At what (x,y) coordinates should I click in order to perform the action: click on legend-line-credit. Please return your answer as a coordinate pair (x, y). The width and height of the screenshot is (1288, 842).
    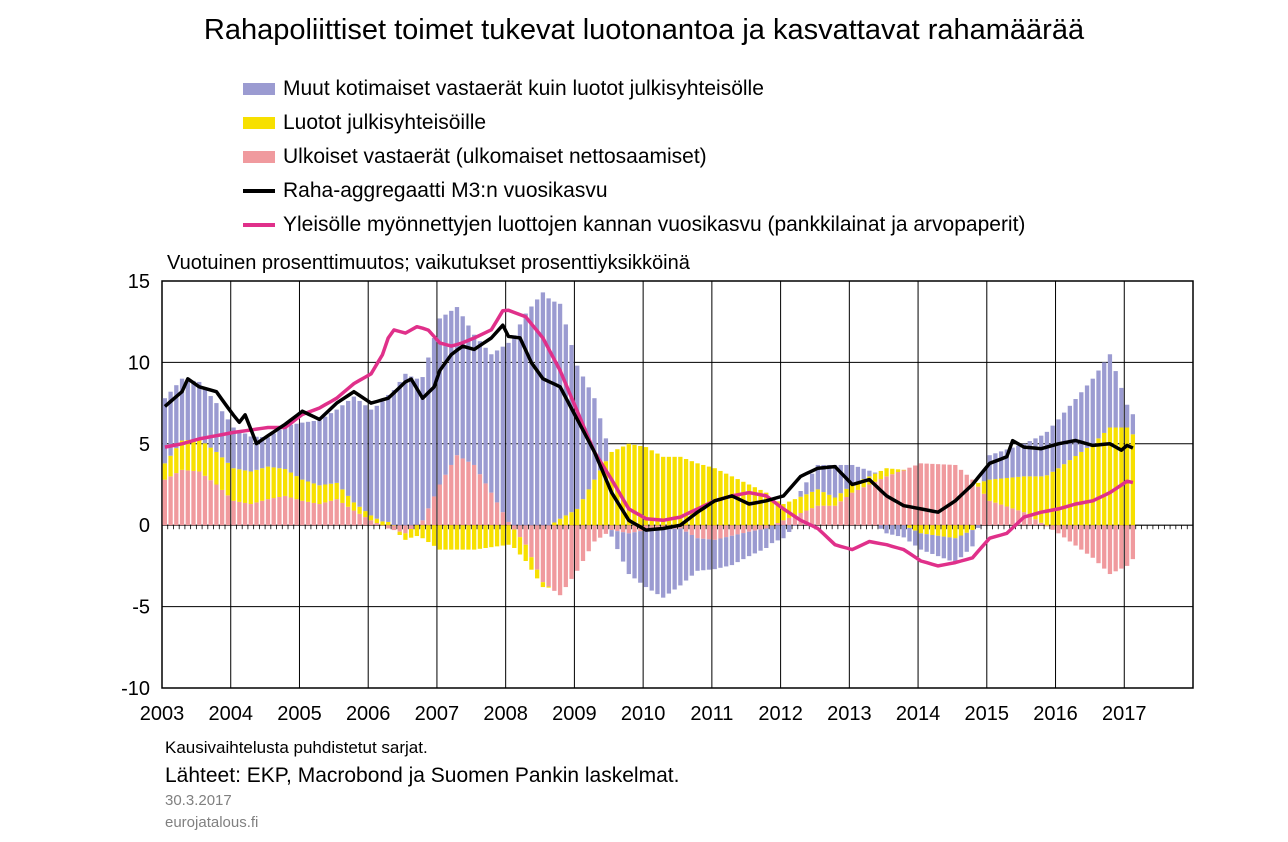
    Looking at the image, I should click on (259, 225).